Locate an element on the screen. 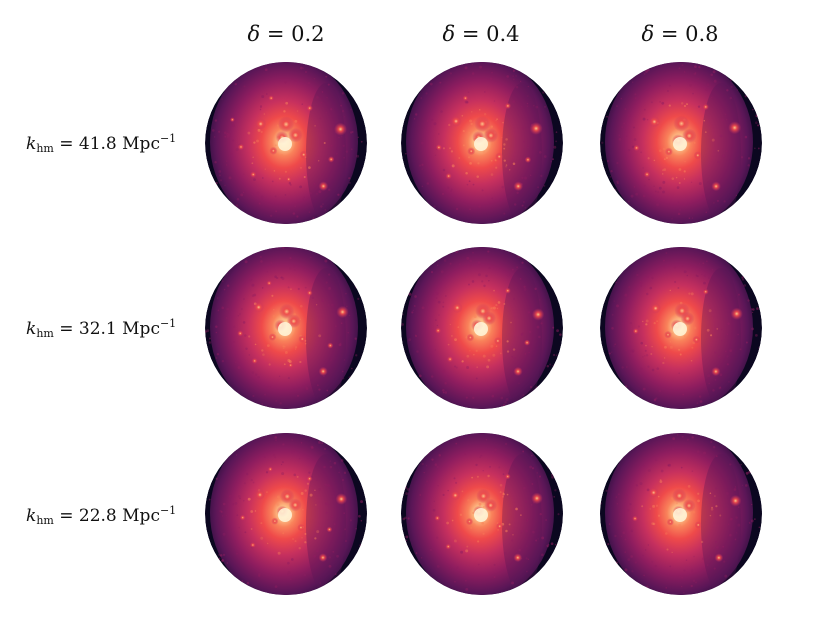 This screenshot has width=830, height=623. column-label-delta-0-2: δ = 0.2 is located at coordinates (286, 34).